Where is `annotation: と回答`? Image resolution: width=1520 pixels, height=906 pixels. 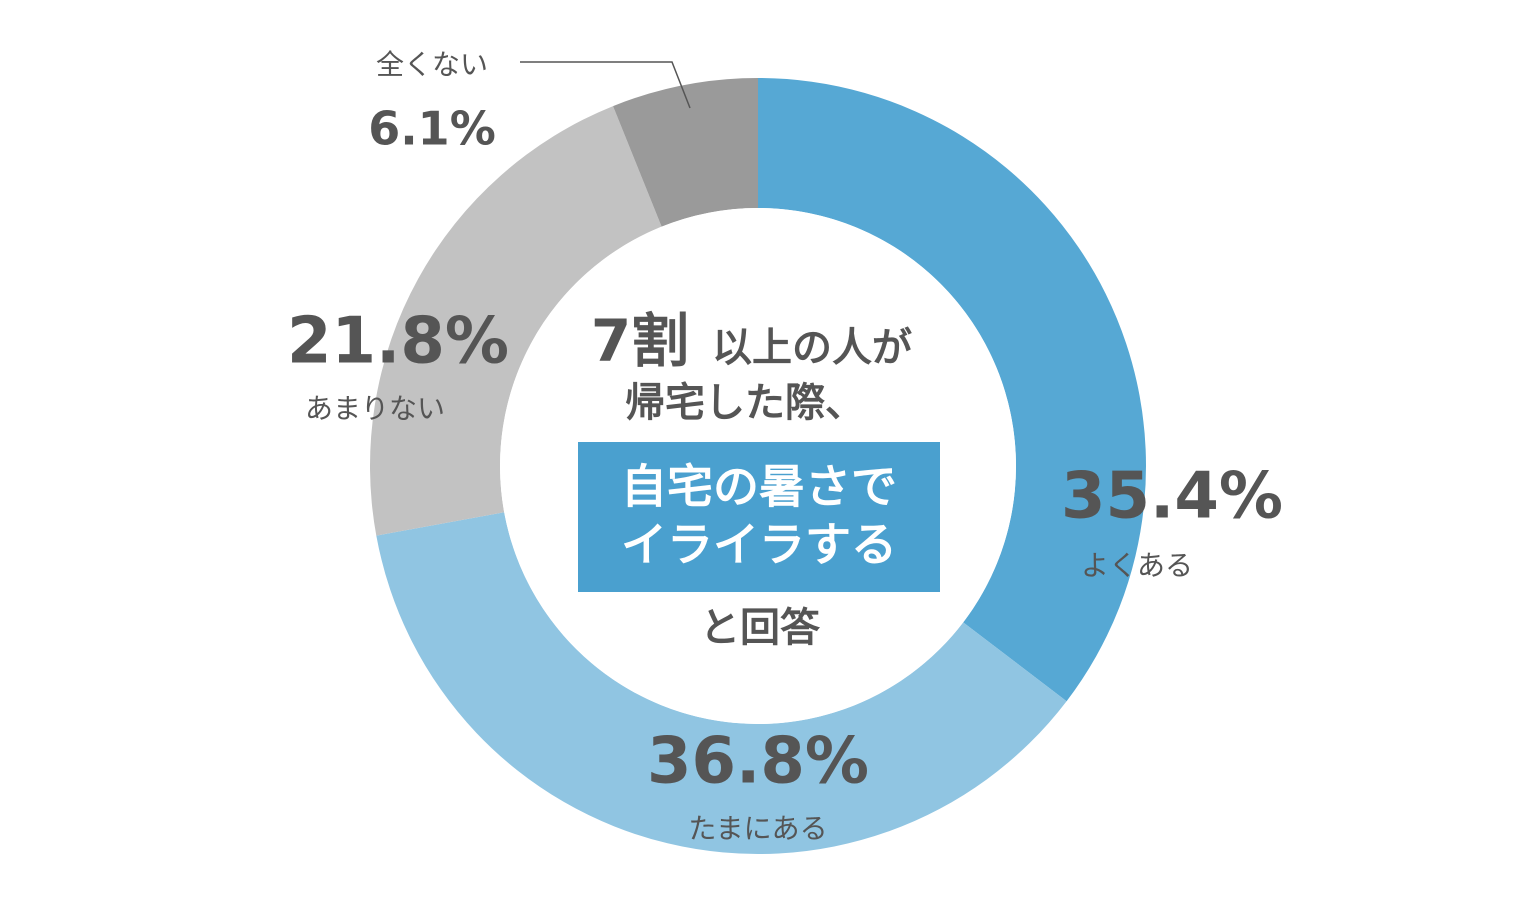
annotation: と回答 is located at coordinates (760, 628).